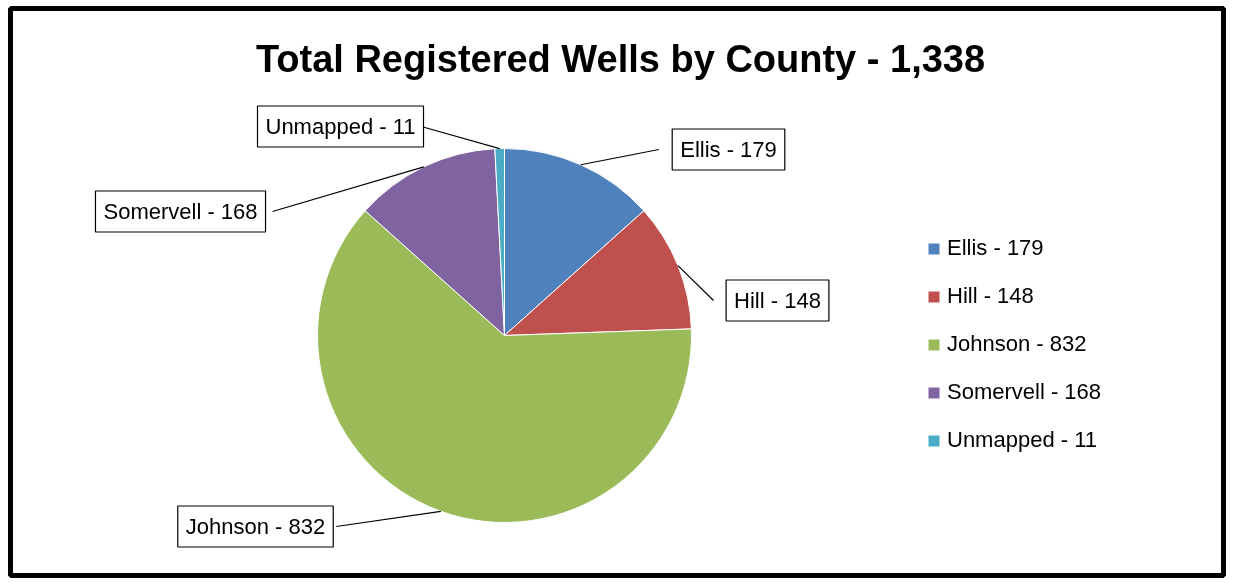 Image resolution: width=1233 pixels, height=583 pixels. Describe the element at coordinates (1024, 392) in the screenshot. I see `legend-label: Somervell - 168` at that location.